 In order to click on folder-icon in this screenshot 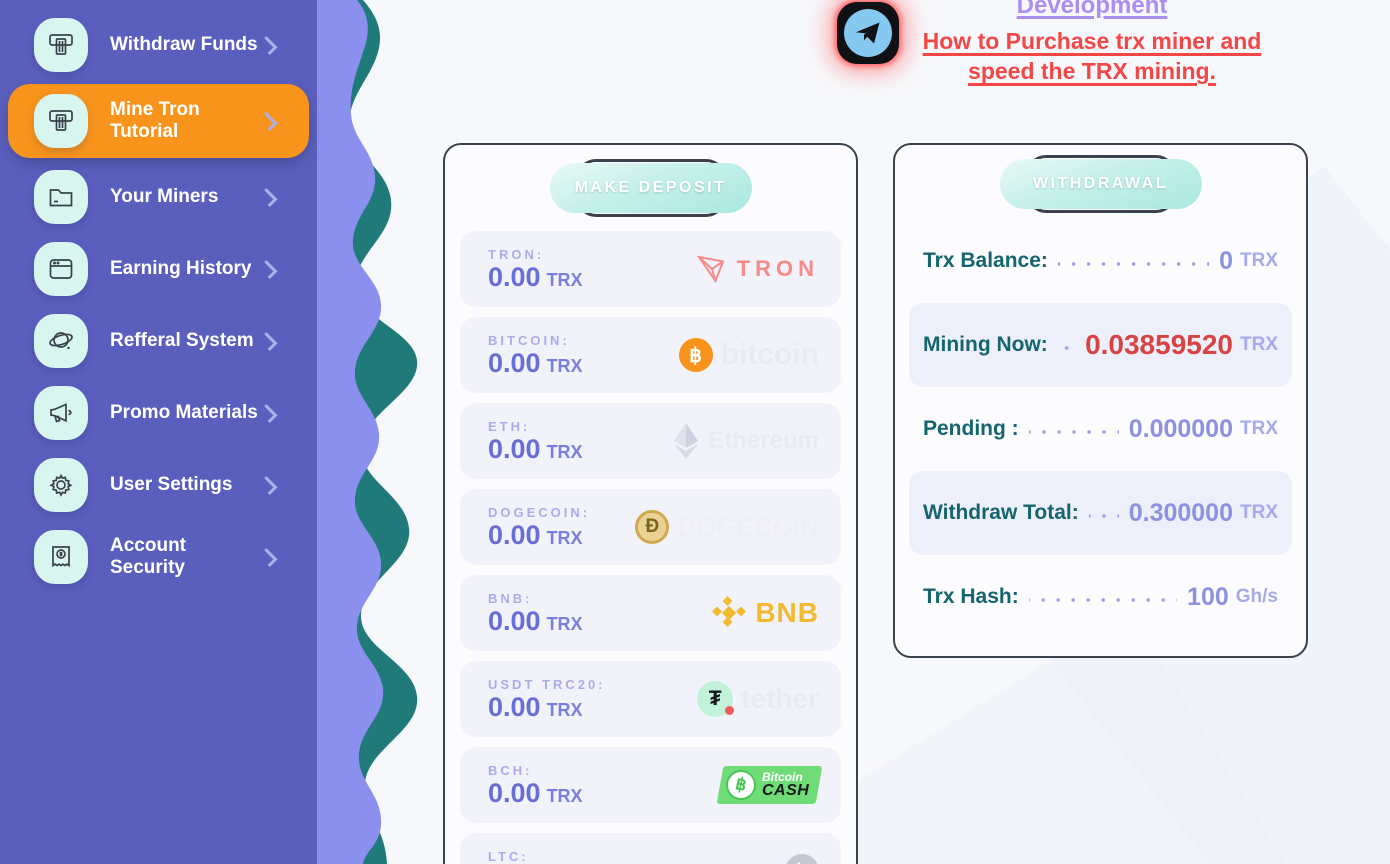, I will do `click(61, 197)`.